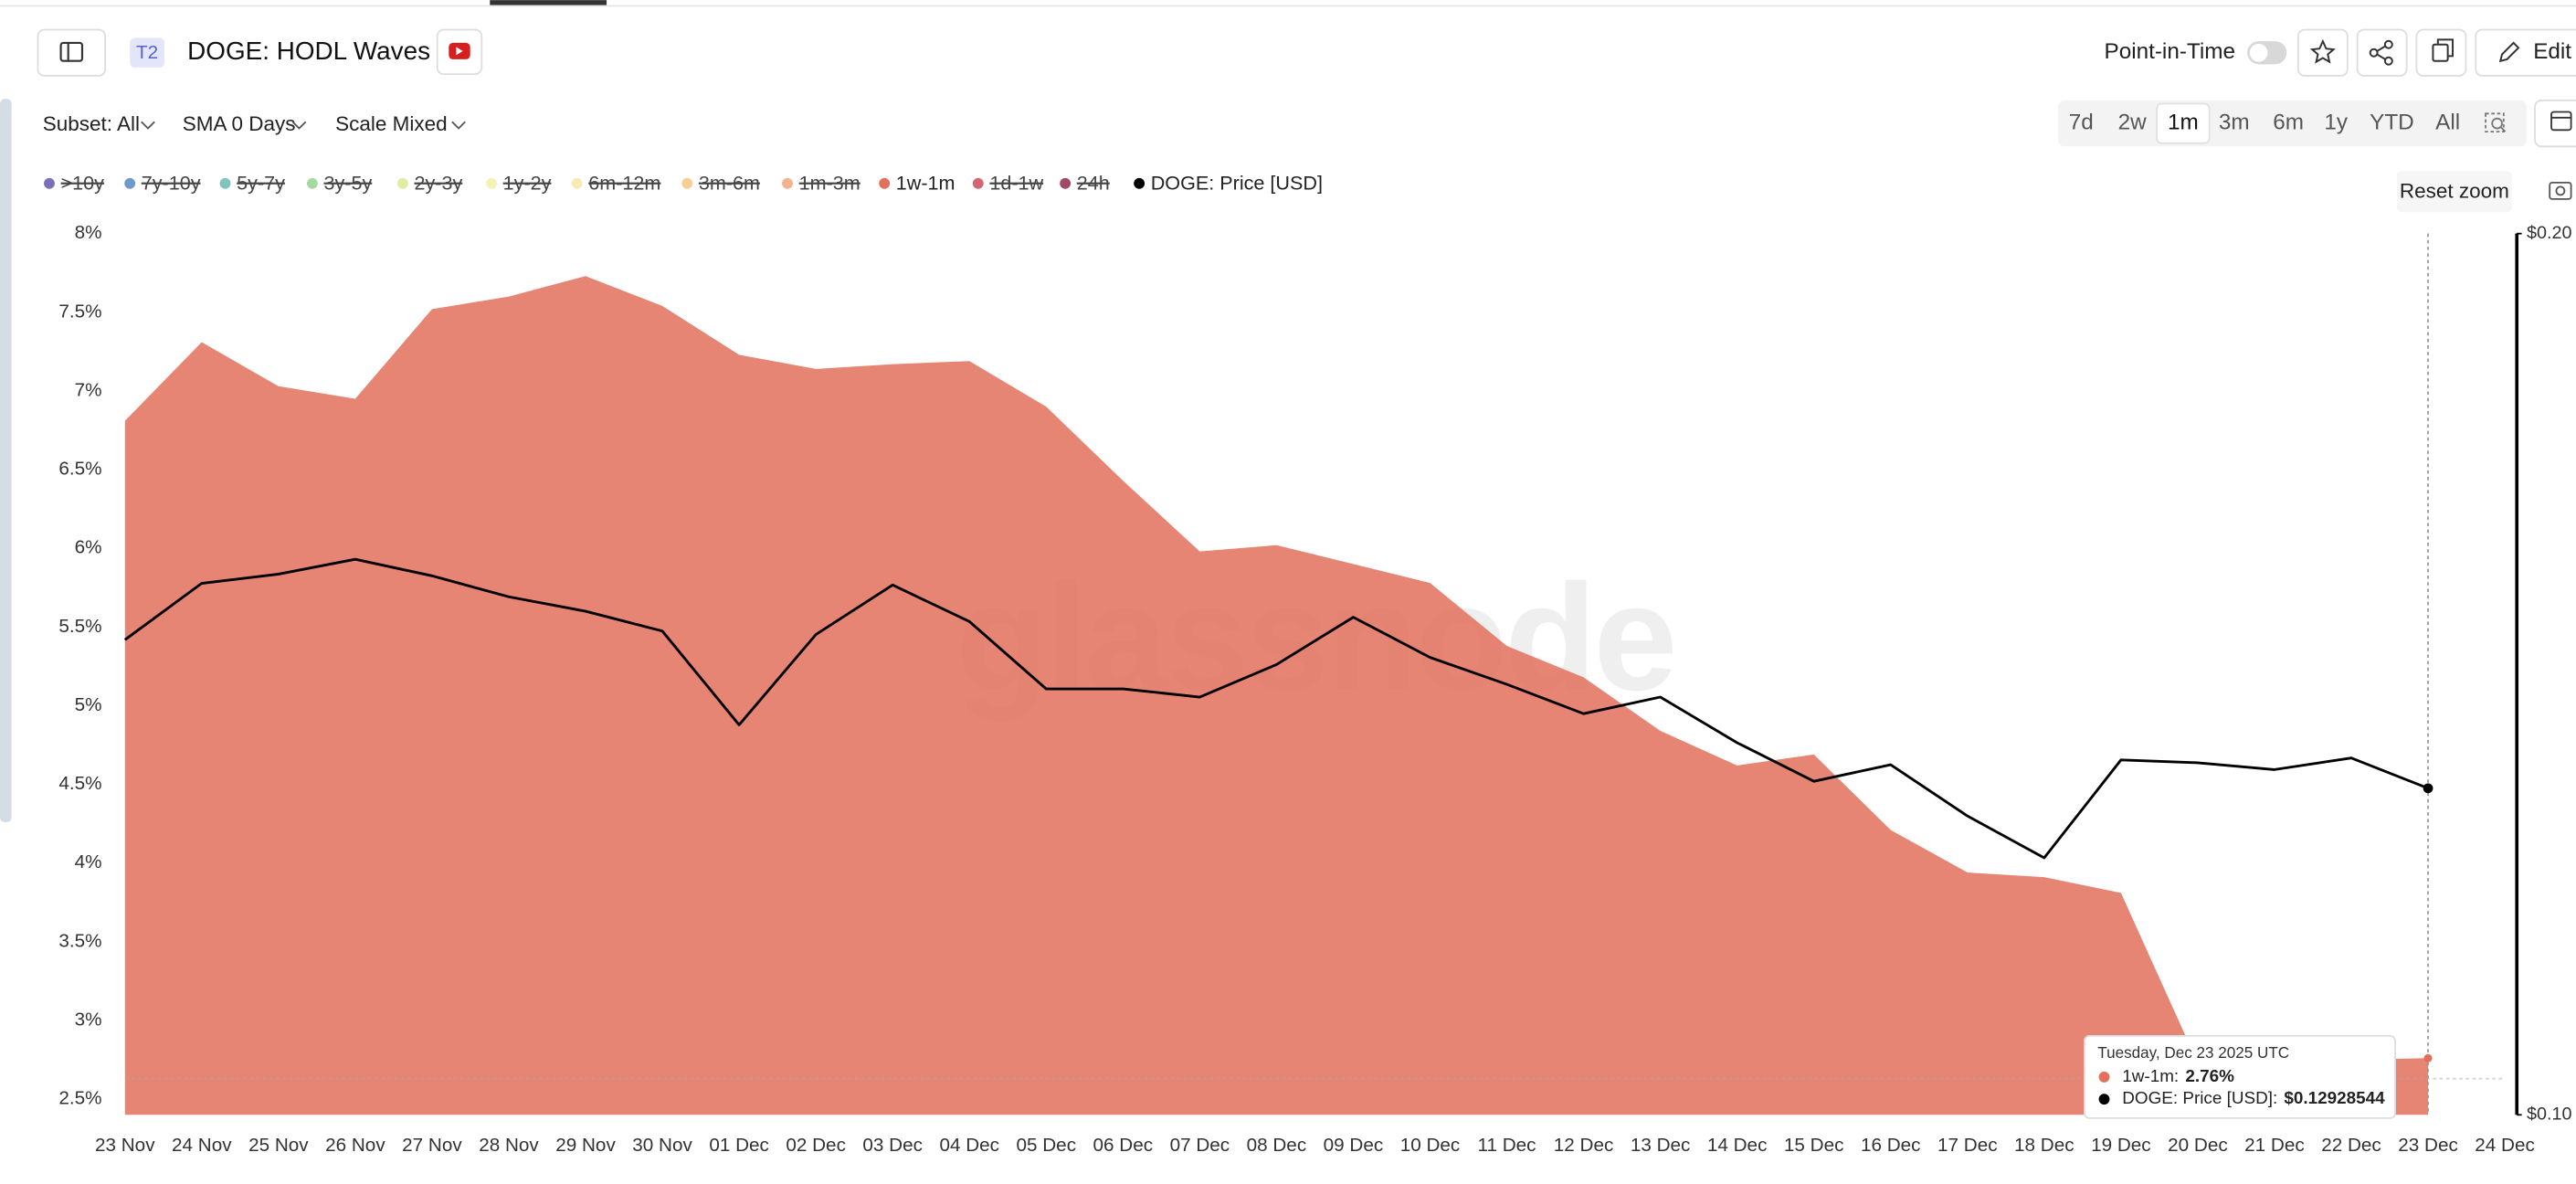 Image resolution: width=2576 pixels, height=1184 pixels. What do you see at coordinates (2561, 121) in the screenshot?
I see `calendar-icon` at bounding box center [2561, 121].